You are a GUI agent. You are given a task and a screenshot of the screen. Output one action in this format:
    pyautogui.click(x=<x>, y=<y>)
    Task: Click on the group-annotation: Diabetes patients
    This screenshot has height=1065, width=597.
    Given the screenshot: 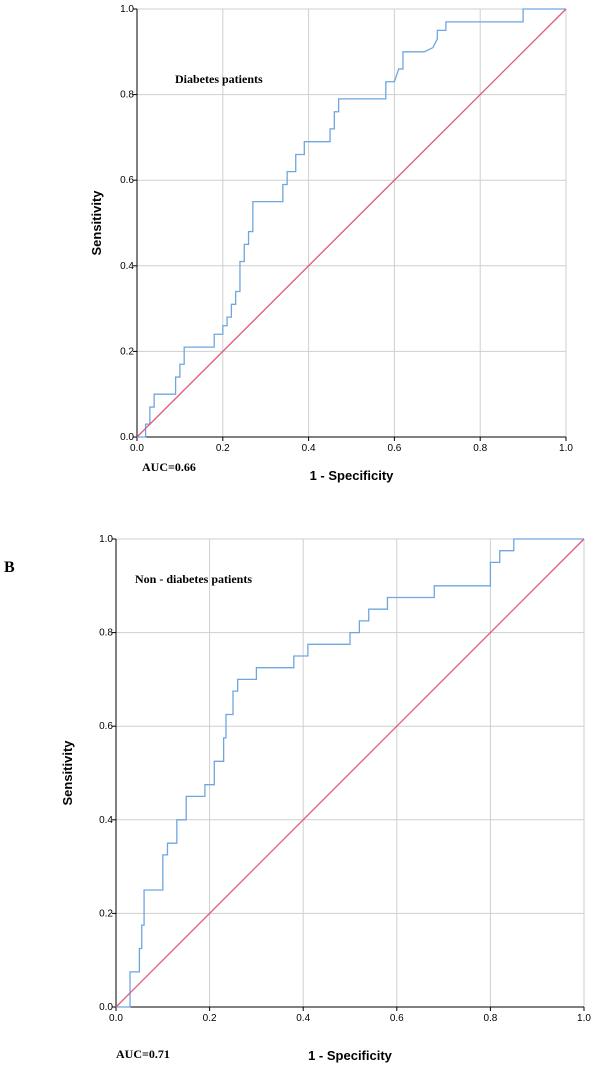 What is the action you would take?
    pyautogui.click(x=219, y=79)
    